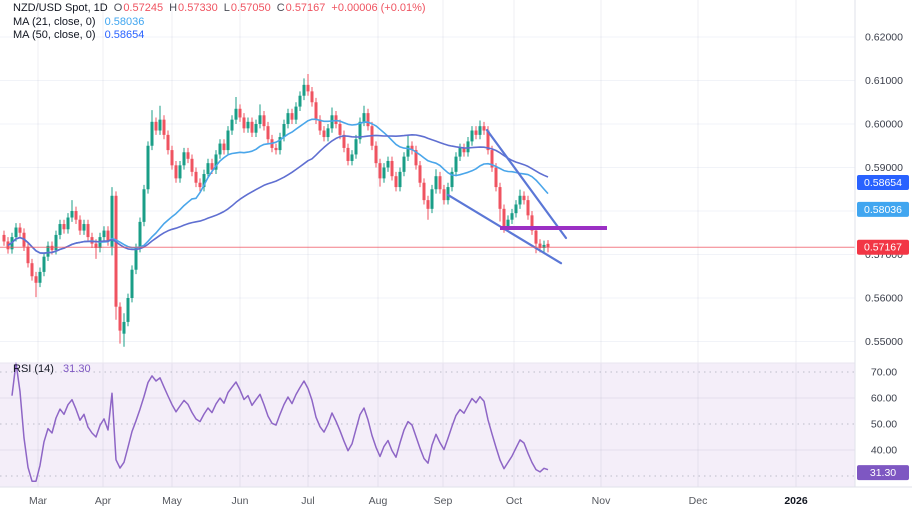 The image size is (912, 513). I want to click on time-axis-label: May, so click(172, 501).